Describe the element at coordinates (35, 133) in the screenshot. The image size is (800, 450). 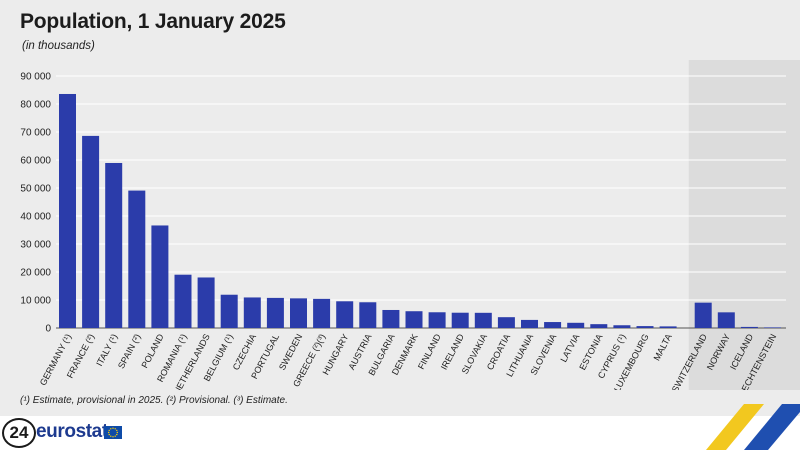
I see `y-tick-label: 70 000` at that location.